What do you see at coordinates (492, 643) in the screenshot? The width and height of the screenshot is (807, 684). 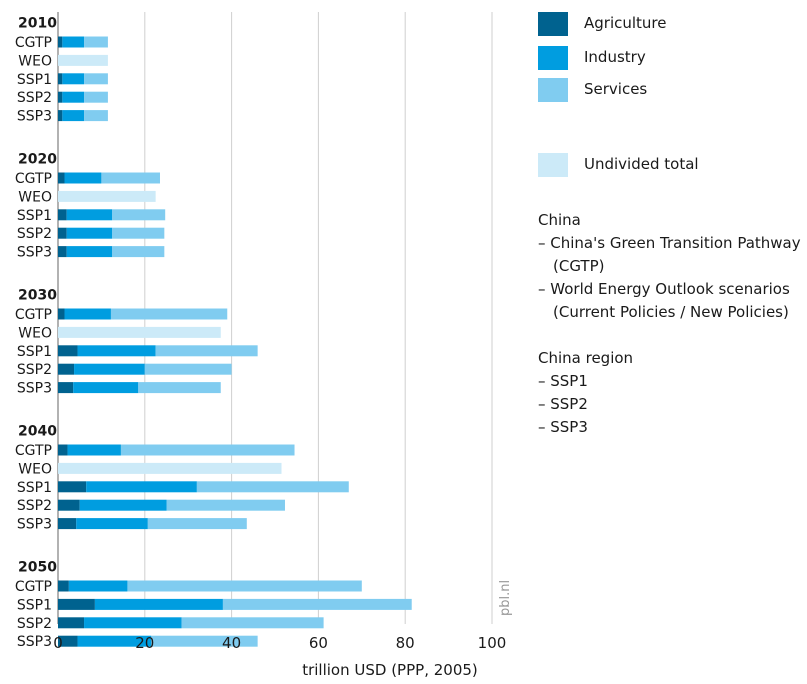 I see `x-tick-label: 100` at bounding box center [492, 643].